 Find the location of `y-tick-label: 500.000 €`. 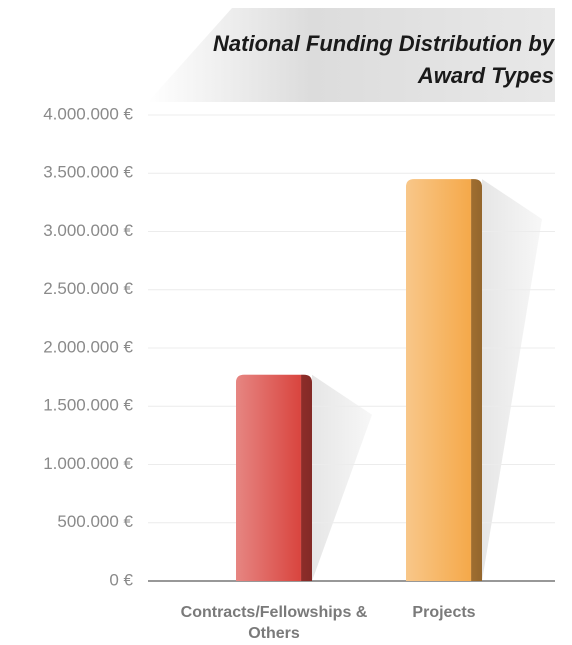

y-tick-label: 500.000 € is located at coordinates (95, 521).